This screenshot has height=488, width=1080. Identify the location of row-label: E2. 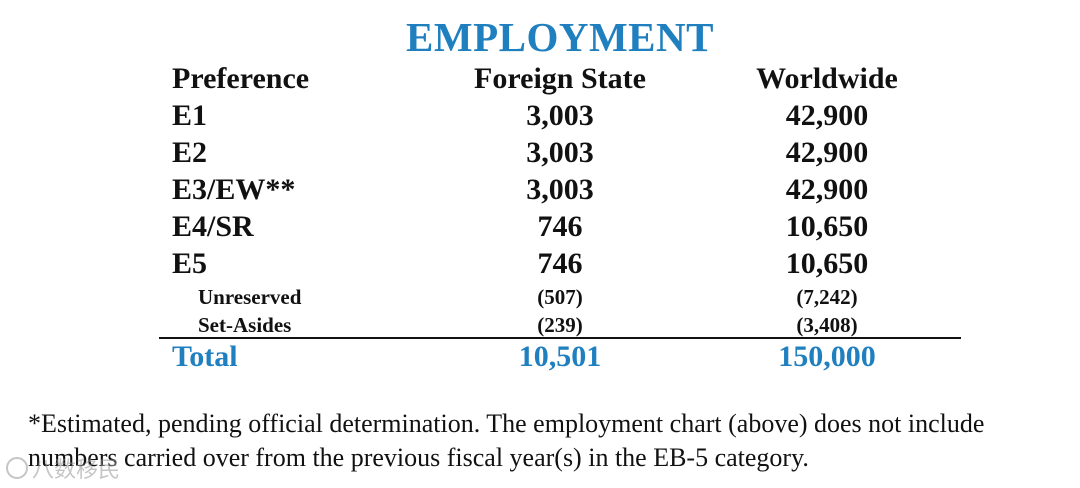
(190, 152).